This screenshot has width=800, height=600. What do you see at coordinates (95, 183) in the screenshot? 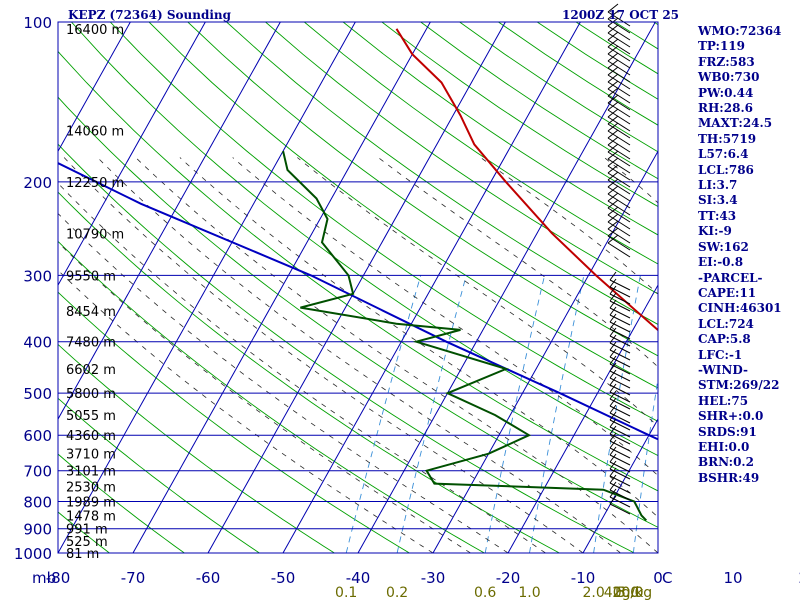
I see `height-label: 12250 m` at bounding box center [95, 183].